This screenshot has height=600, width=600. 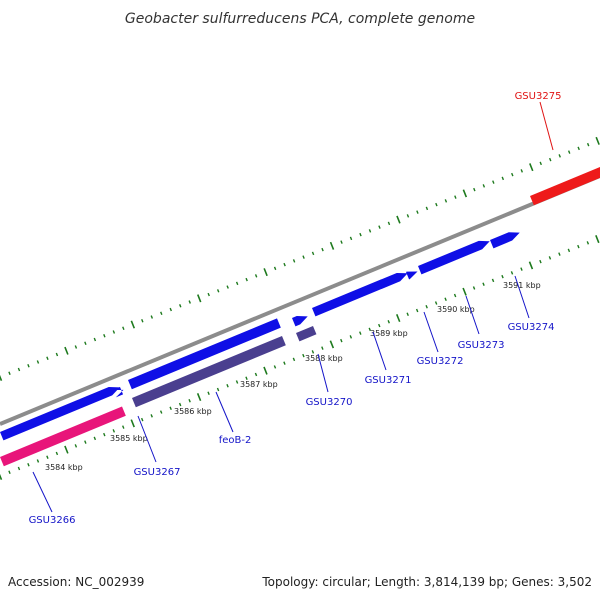 What do you see at coordinates (193, 411) in the screenshot?
I see `kbp-label: 3586 kbp` at bounding box center [193, 411].